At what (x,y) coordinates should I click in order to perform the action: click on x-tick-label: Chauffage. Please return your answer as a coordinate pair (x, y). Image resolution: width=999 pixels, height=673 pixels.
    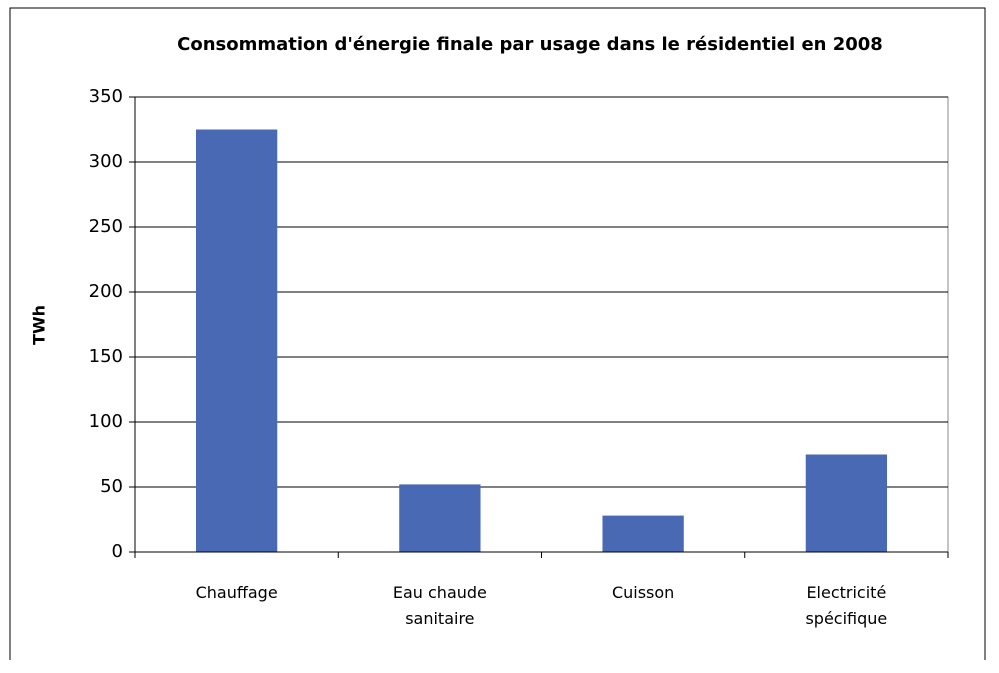
    Looking at the image, I should click on (236, 592).